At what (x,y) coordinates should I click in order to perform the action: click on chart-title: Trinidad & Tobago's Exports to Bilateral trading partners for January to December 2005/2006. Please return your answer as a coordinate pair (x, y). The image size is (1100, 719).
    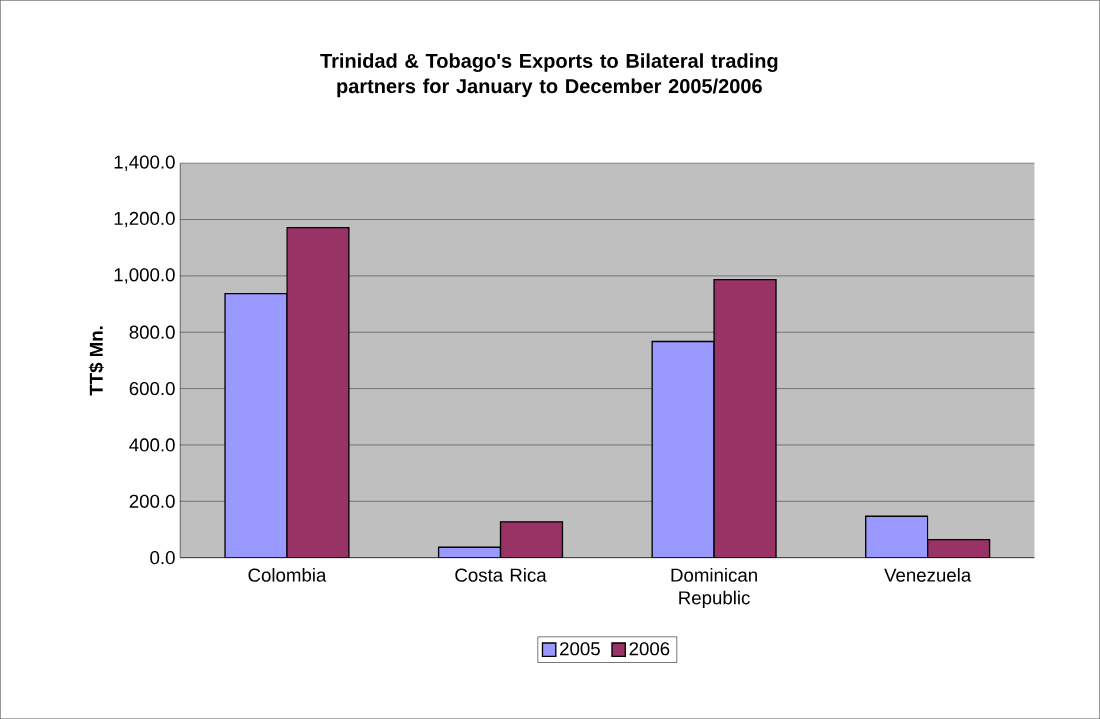
    Looking at the image, I should click on (549, 75).